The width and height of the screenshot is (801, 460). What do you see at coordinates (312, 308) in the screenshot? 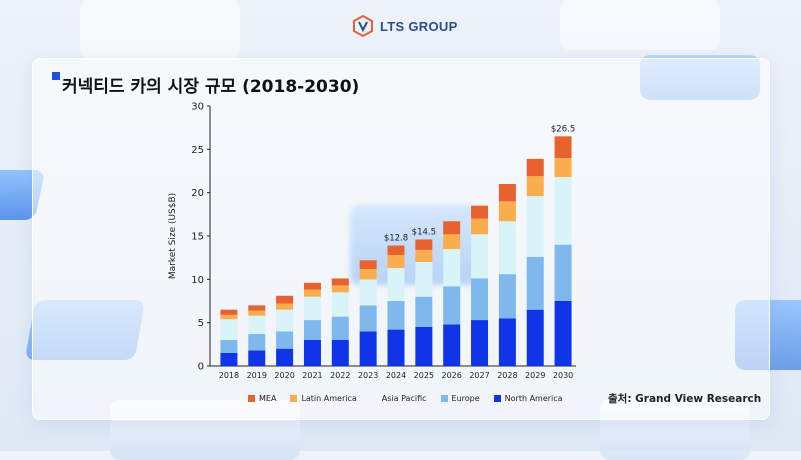
I see `bar-asia-pacific-2021` at bounding box center [312, 308].